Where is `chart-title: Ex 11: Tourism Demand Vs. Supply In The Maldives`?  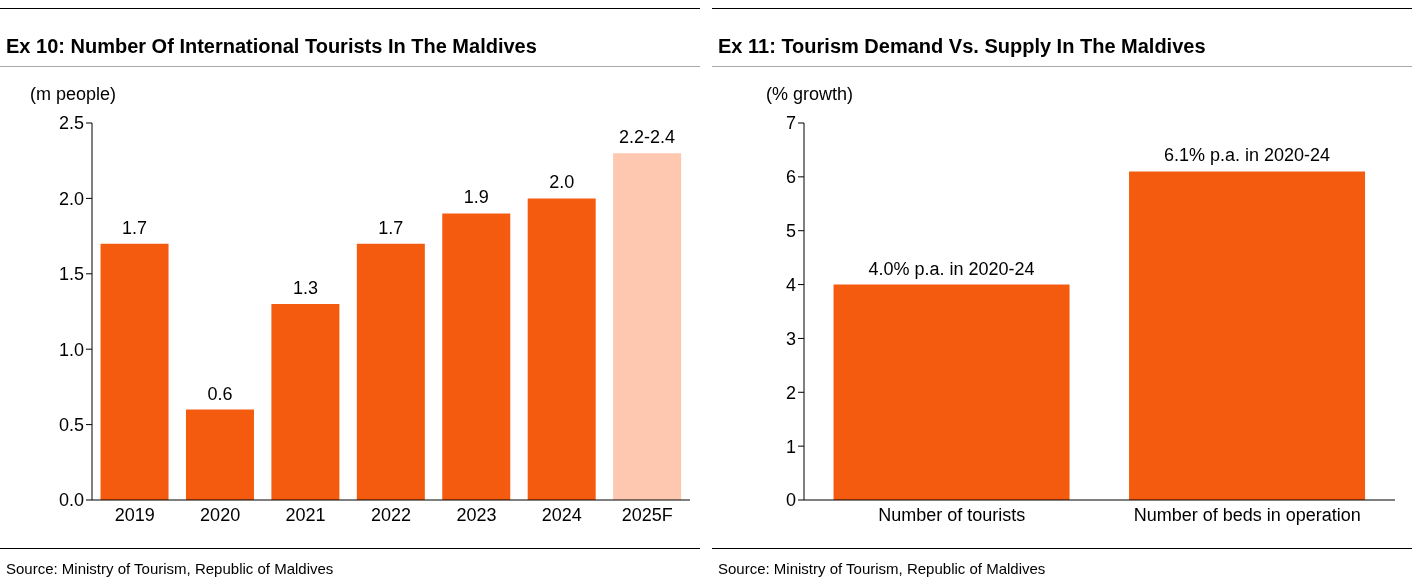 chart-title: Ex 11: Tourism Demand Vs. Supply In The Maldives is located at coordinates (962, 46).